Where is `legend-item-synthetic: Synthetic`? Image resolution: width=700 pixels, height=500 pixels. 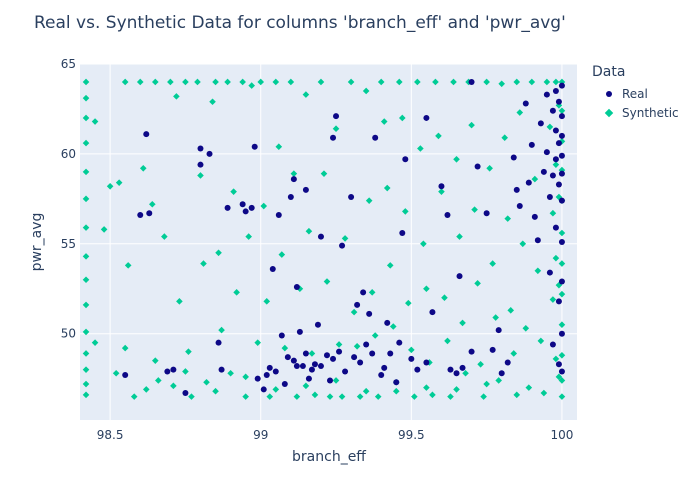
legend-item-synthetic: Synthetic is located at coordinates (635, 112).